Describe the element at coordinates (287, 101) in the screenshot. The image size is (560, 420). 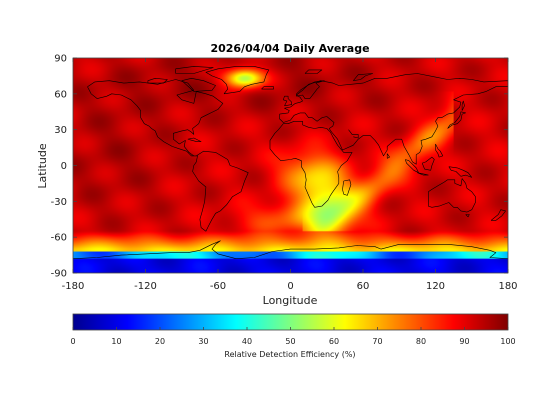
I see `coastline-uk` at that location.